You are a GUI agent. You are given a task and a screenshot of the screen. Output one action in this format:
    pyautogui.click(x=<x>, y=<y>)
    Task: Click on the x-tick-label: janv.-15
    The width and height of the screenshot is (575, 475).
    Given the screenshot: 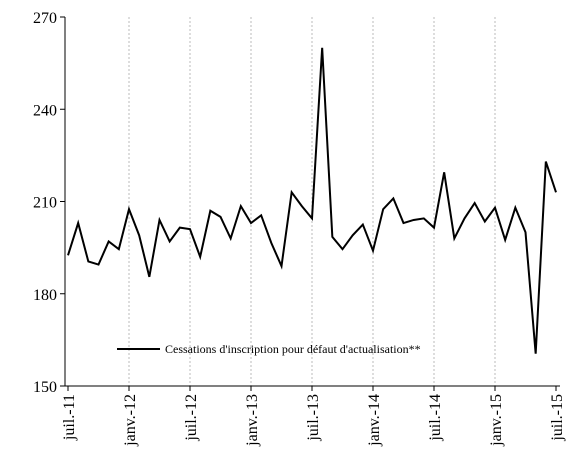 What is the action you would take?
    pyautogui.click(x=496, y=420)
    